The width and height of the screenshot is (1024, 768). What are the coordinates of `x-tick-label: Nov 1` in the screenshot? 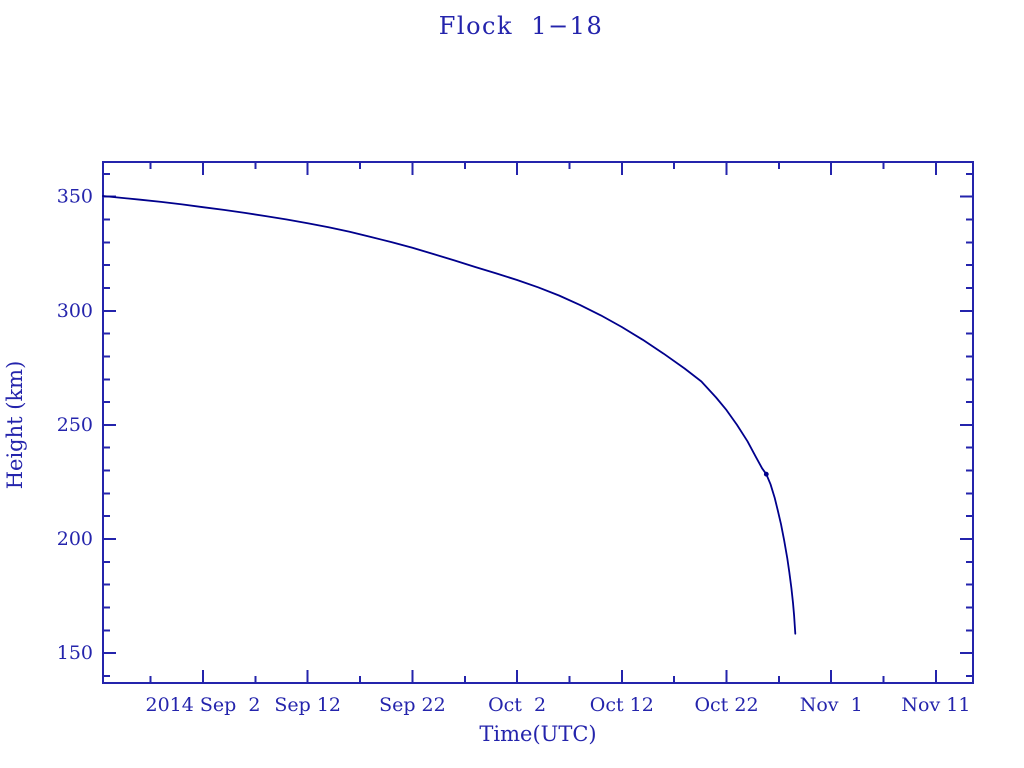 It's located at (831, 705).